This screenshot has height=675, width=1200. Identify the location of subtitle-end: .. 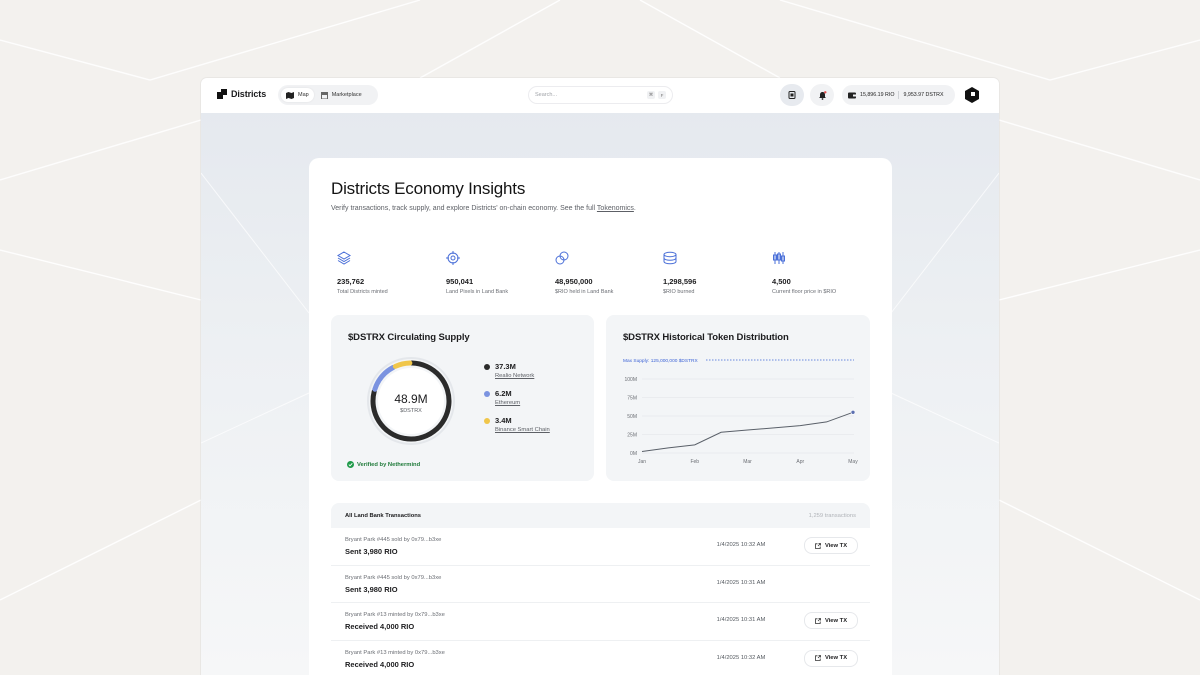
(634, 208).